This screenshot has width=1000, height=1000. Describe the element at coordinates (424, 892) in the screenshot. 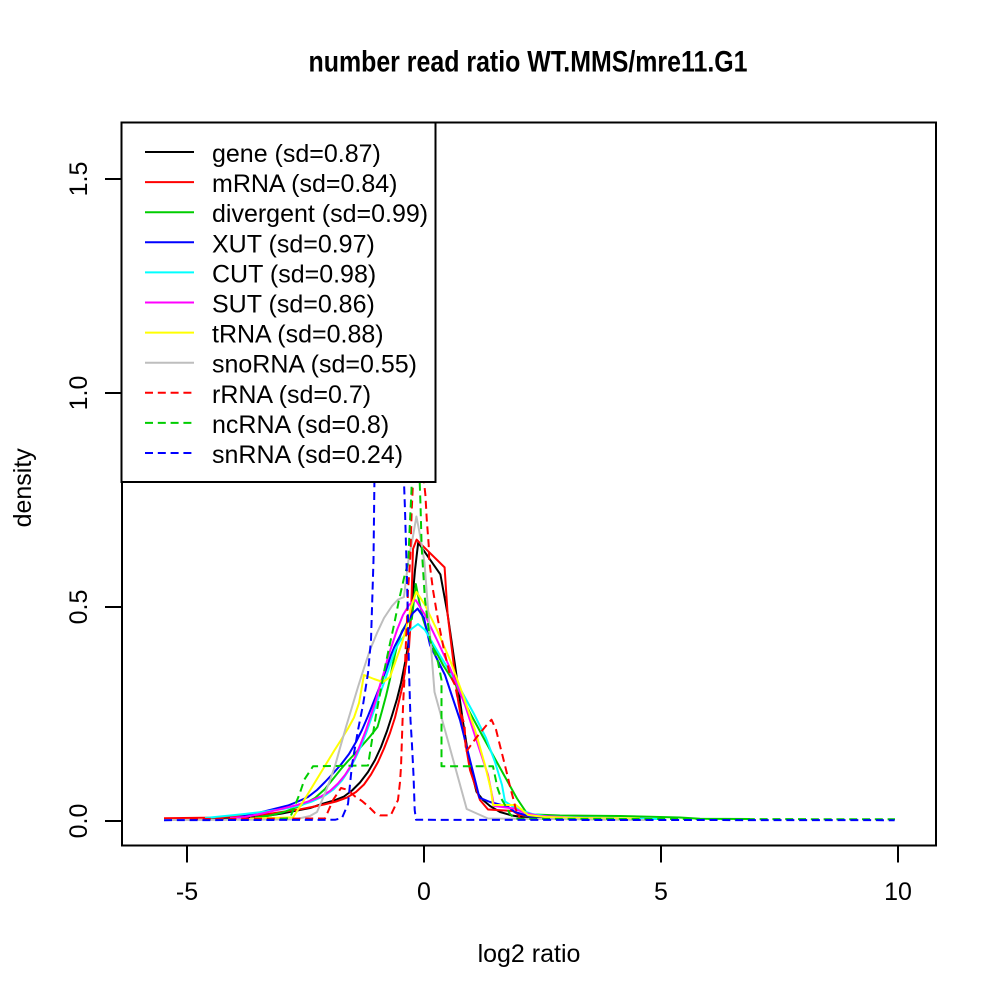

I see `svg-text: 0` at that location.